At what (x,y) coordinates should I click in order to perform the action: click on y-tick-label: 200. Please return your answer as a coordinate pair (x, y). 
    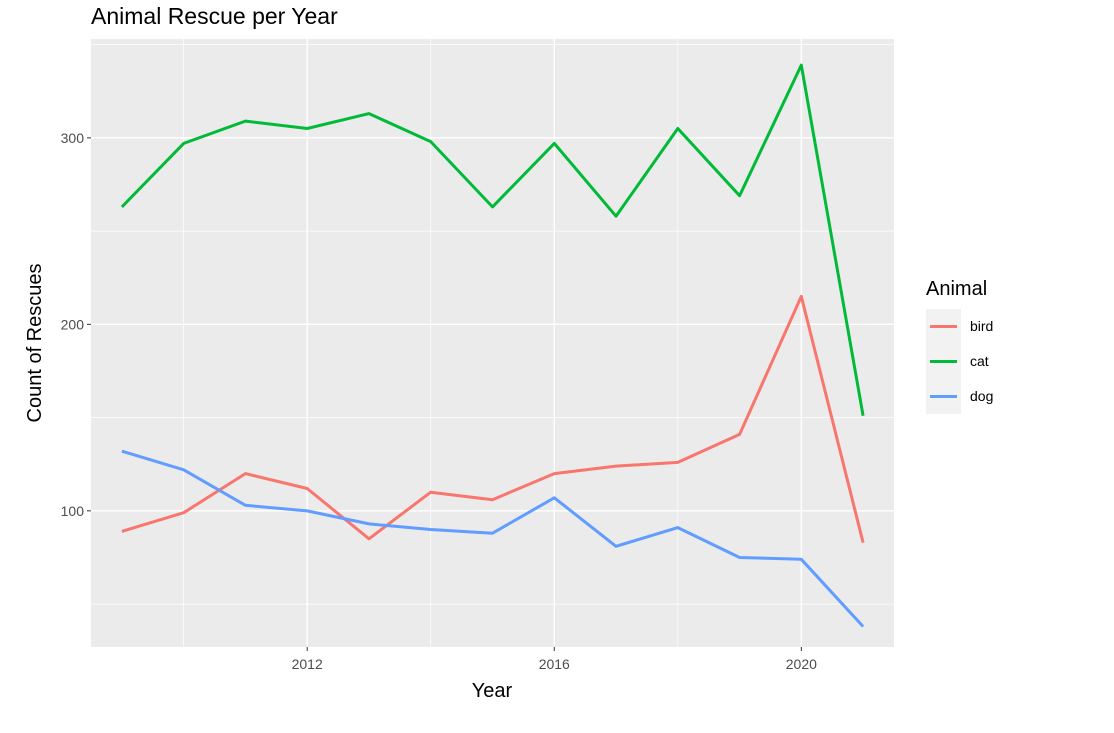
    Looking at the image, I should click on (73, 324).